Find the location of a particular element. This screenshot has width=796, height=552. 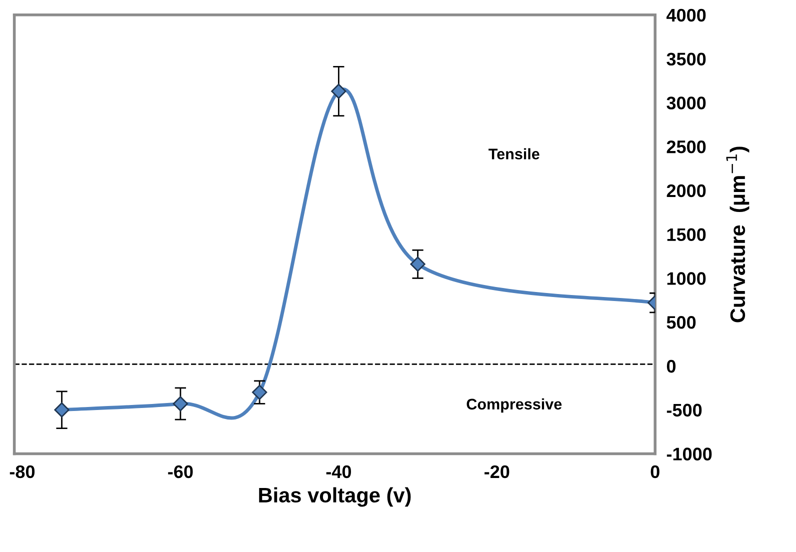

annotation: Compressive is located at coordinates (514, 405).